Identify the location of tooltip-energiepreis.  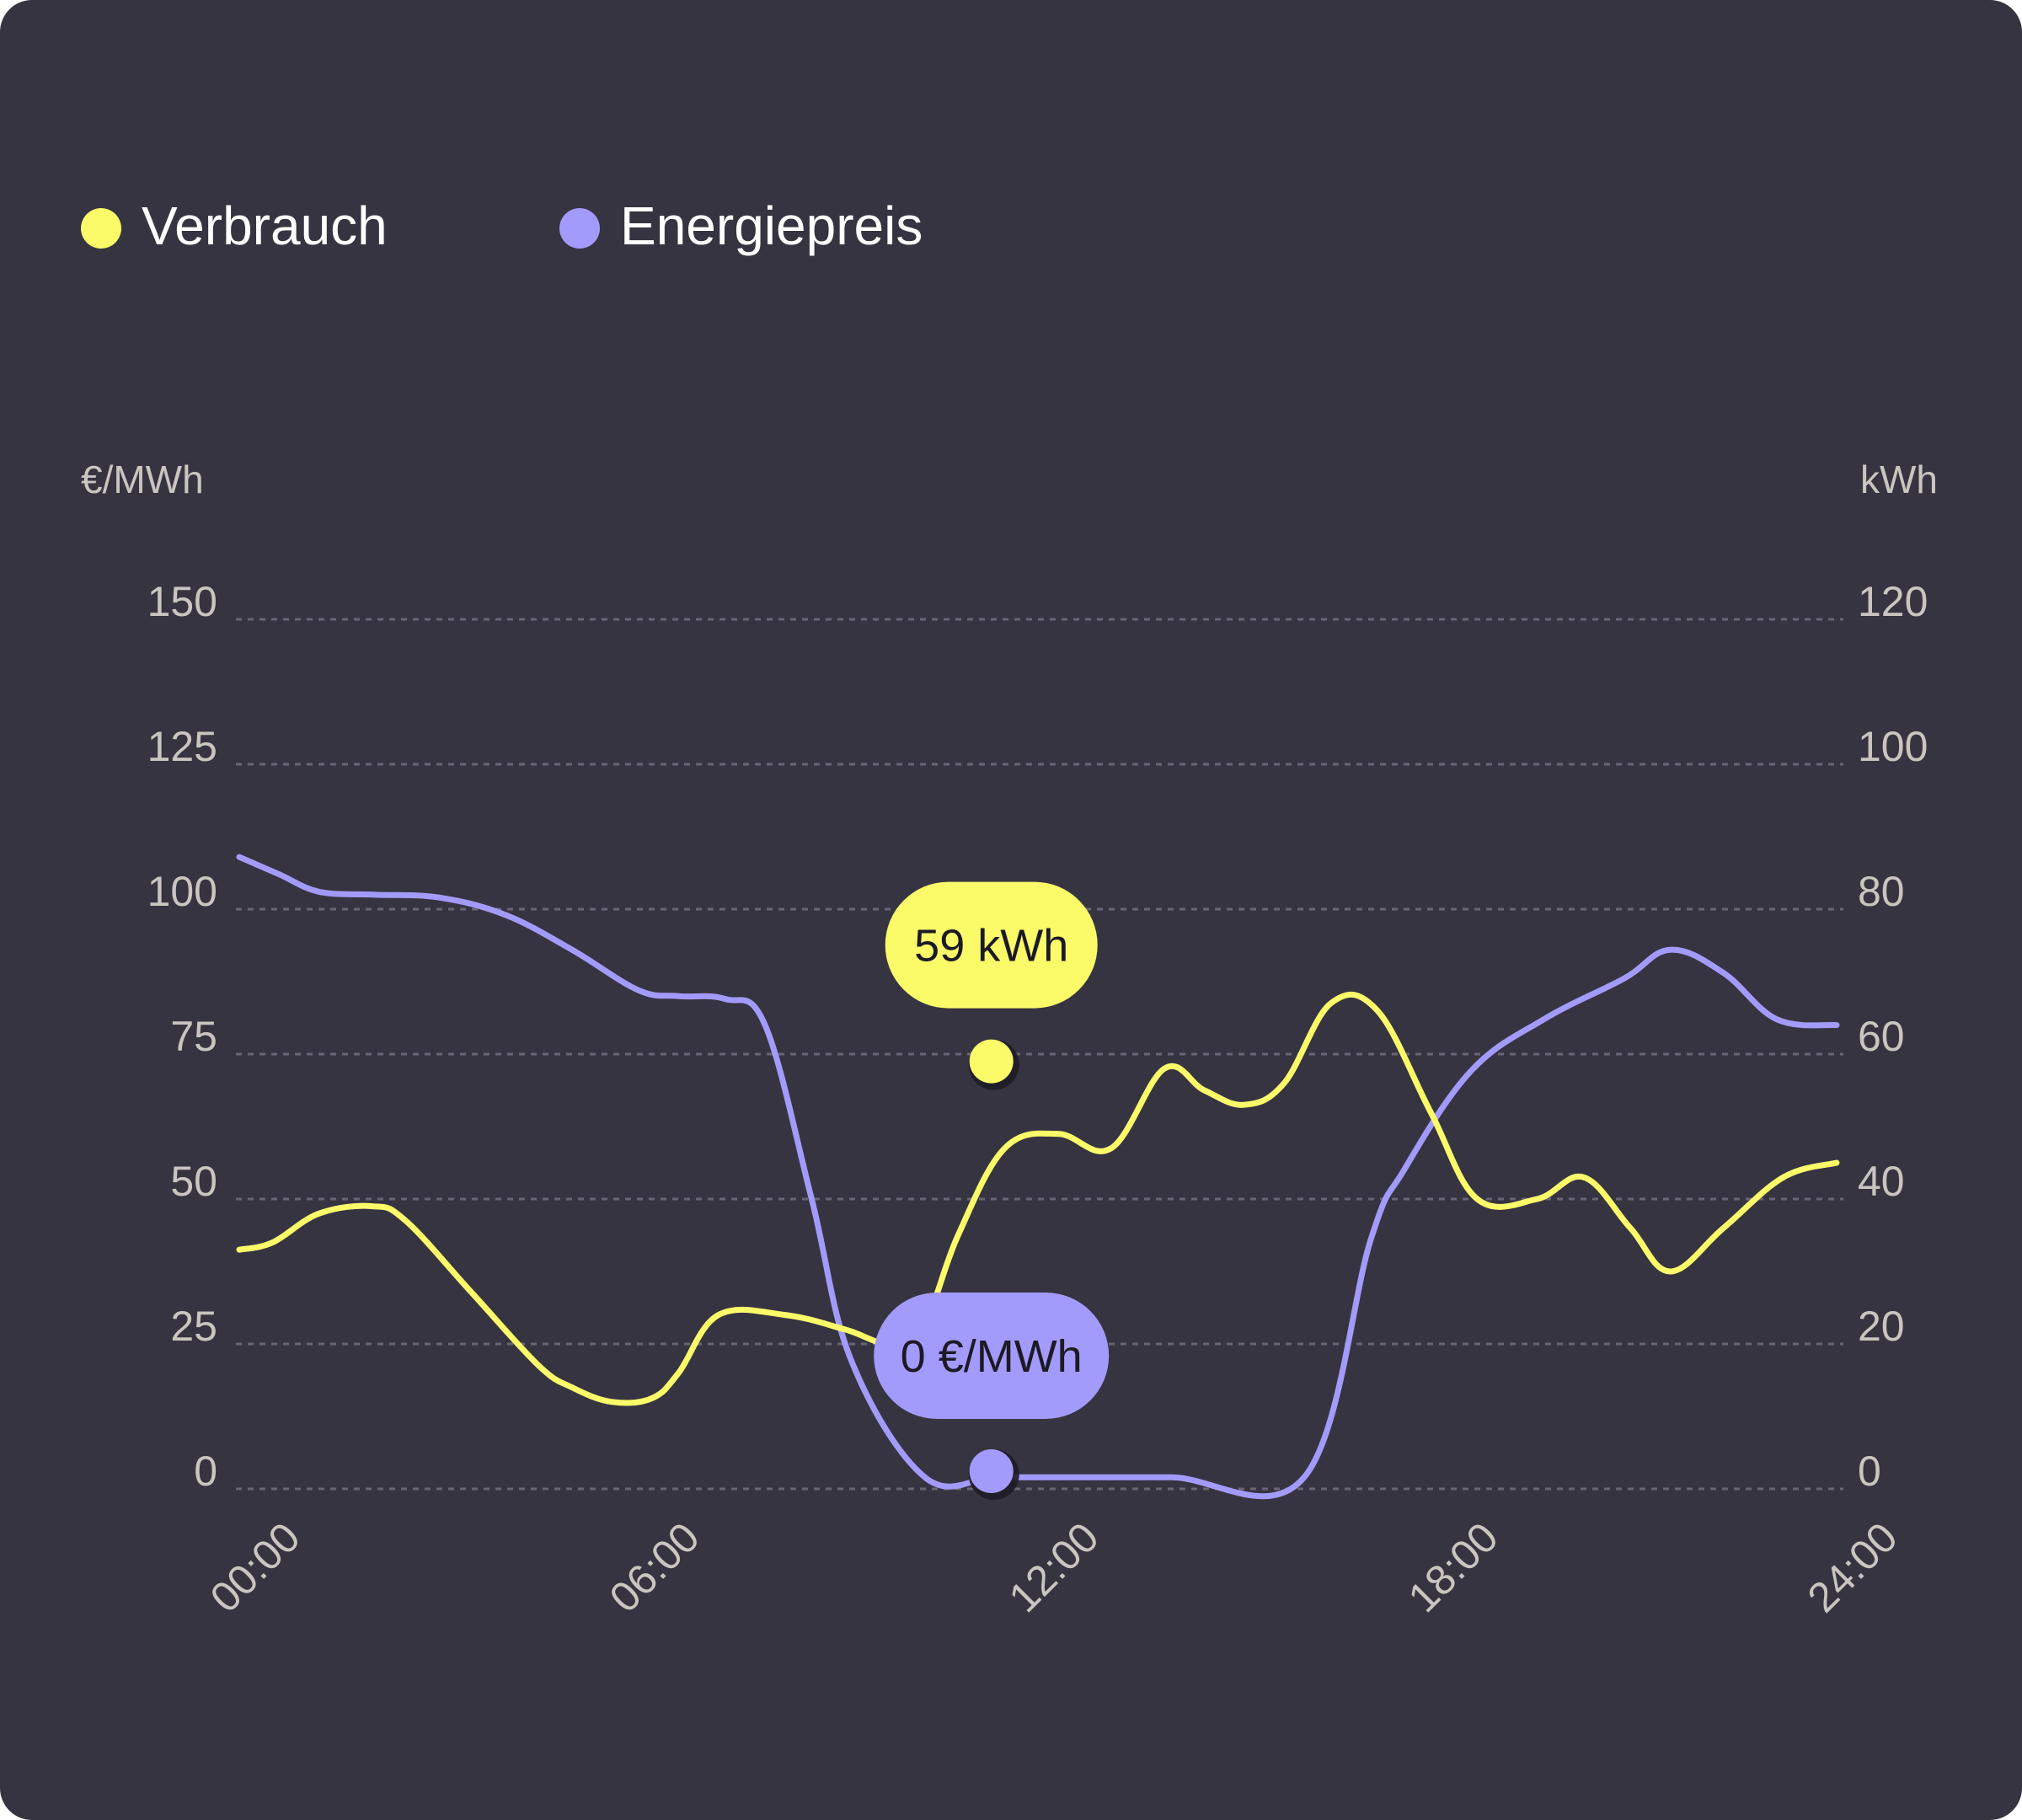
(992, 1356).